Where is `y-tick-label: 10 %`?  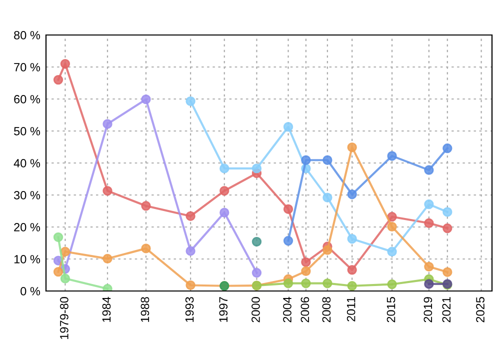 y-tick-label: 10 % is located at coordinates (27, 259).